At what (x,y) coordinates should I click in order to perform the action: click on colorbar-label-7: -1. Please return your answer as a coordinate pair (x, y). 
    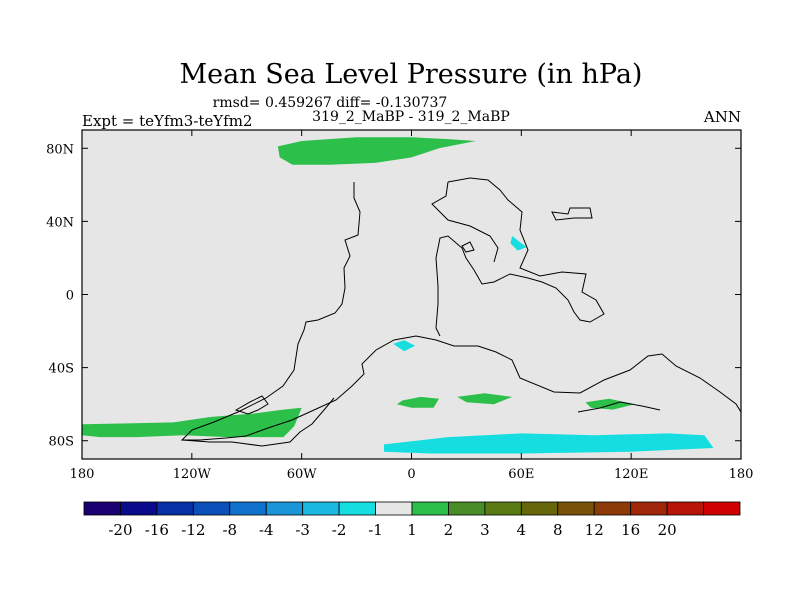
    Looking at the image, I should click on (375, 530).